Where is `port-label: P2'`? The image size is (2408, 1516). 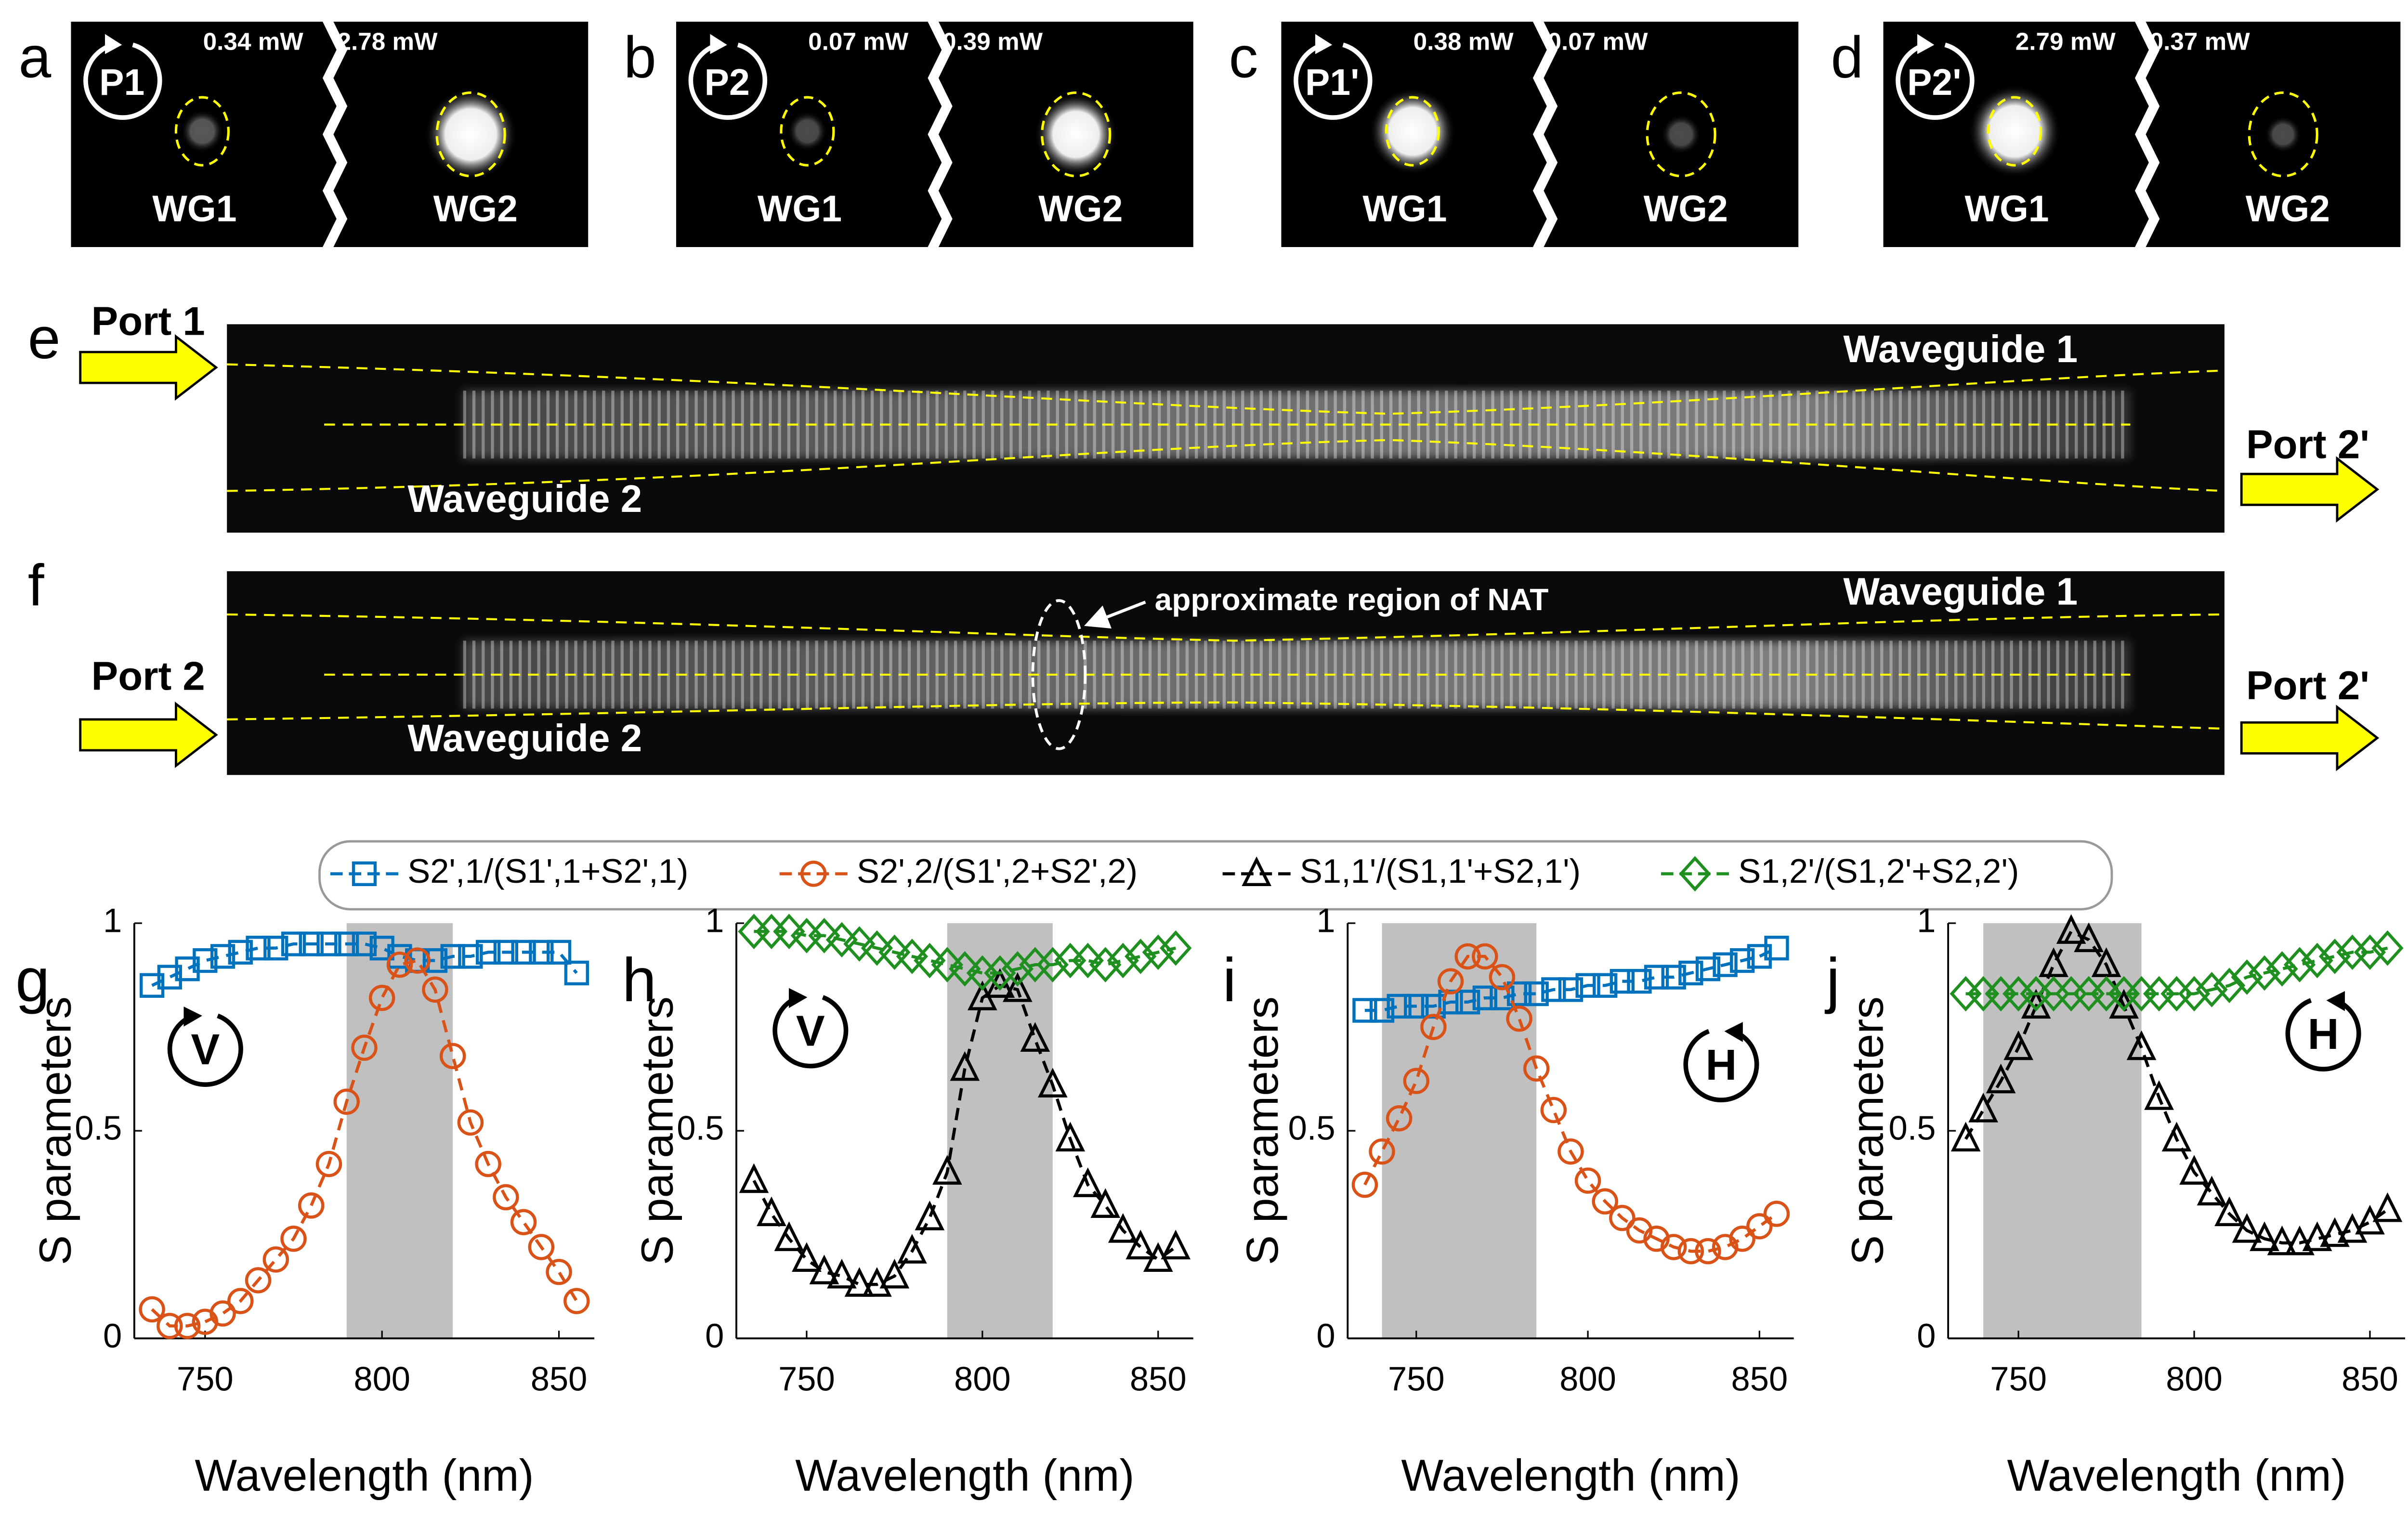 port-label: P2' is located at coordinates (1934, 82).